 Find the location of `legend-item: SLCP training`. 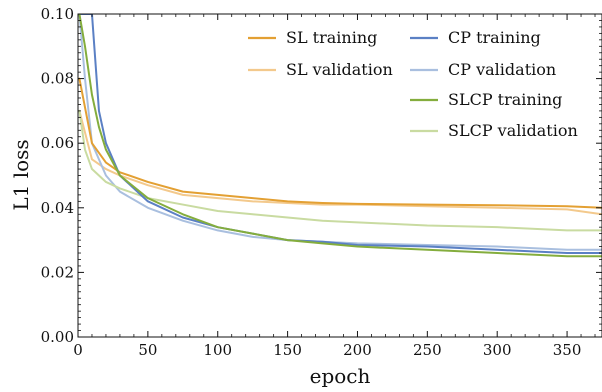

legend-item: SLCP training is located at coordinates (486, 99).